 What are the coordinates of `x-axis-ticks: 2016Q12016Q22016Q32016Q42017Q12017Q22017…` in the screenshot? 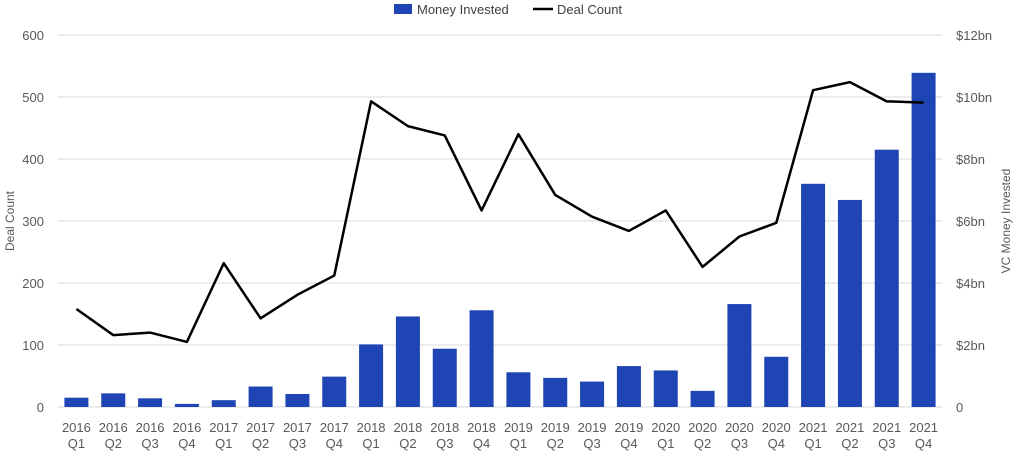 It's located at (500, 435).